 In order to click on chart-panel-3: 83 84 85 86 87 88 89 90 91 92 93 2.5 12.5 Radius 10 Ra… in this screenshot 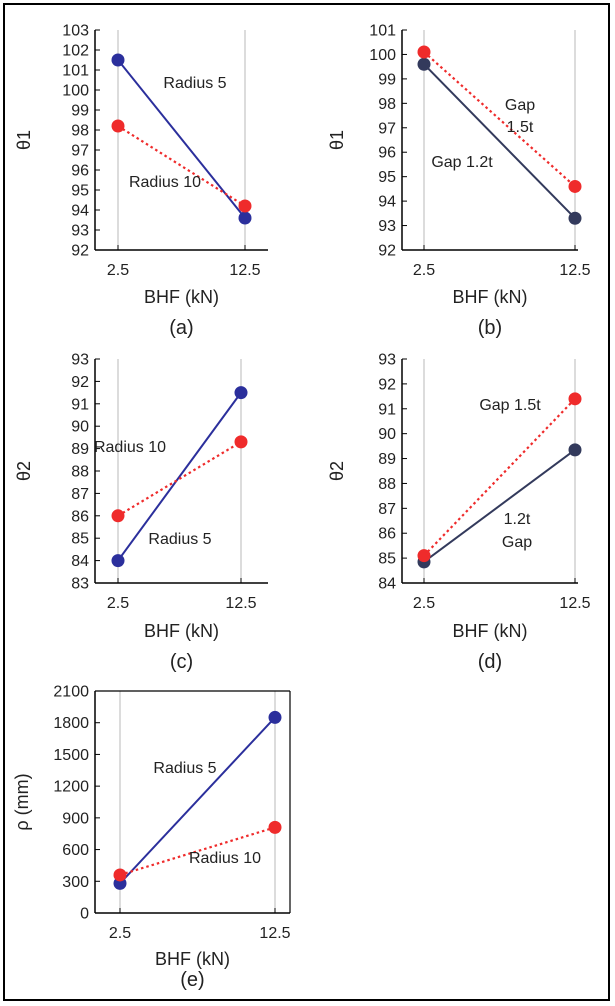, I will do `click(141, 512)`.